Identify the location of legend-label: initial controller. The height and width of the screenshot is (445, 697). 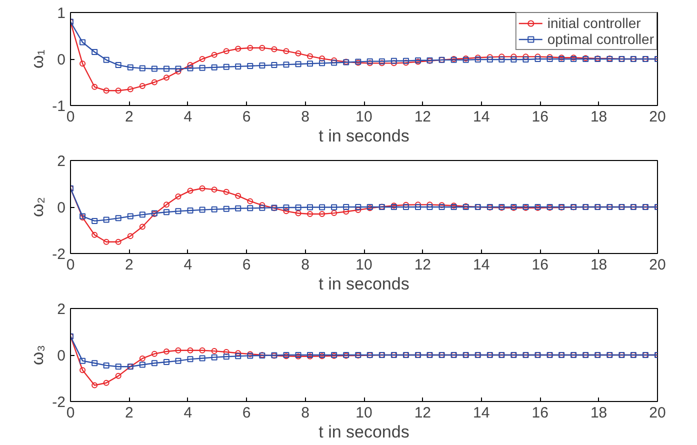
(594, 23).